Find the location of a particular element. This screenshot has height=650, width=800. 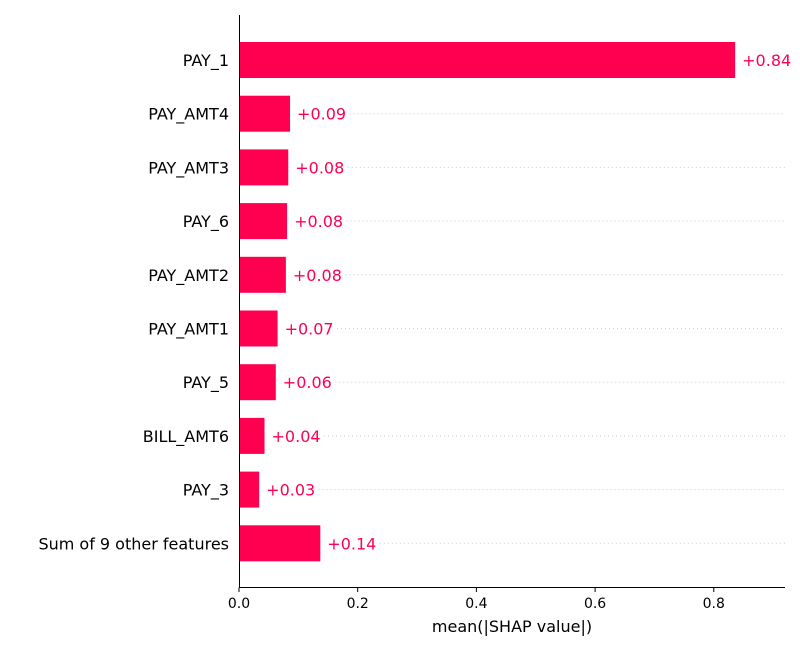

category-label: PAY_1 is located at coordinates (206, 61).